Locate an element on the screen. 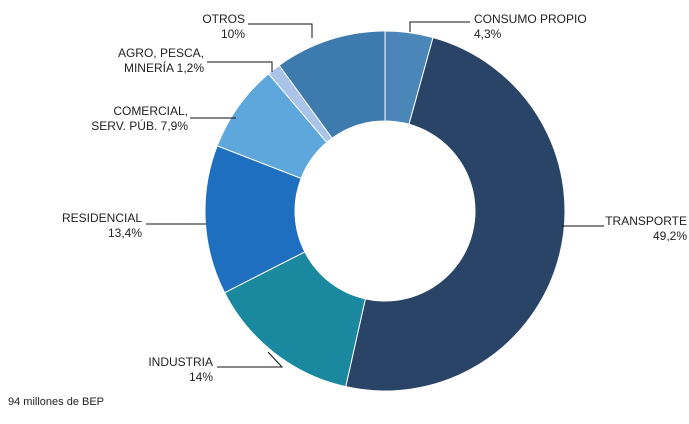 This screenshot has width=689, height=424. category-label: OTROS is located at coordinates (223, 19).